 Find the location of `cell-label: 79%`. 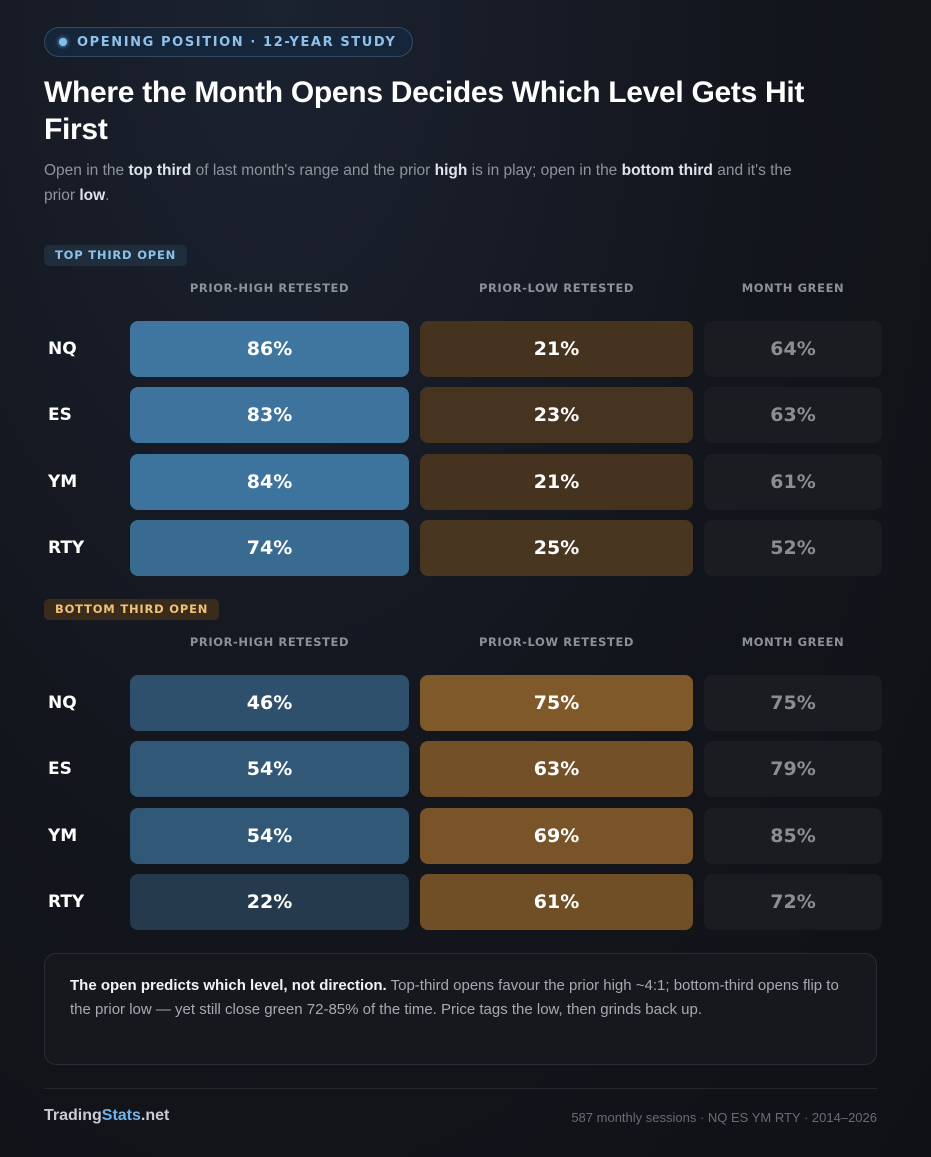

cell-label: 79% is located at coordinates (793, 769).